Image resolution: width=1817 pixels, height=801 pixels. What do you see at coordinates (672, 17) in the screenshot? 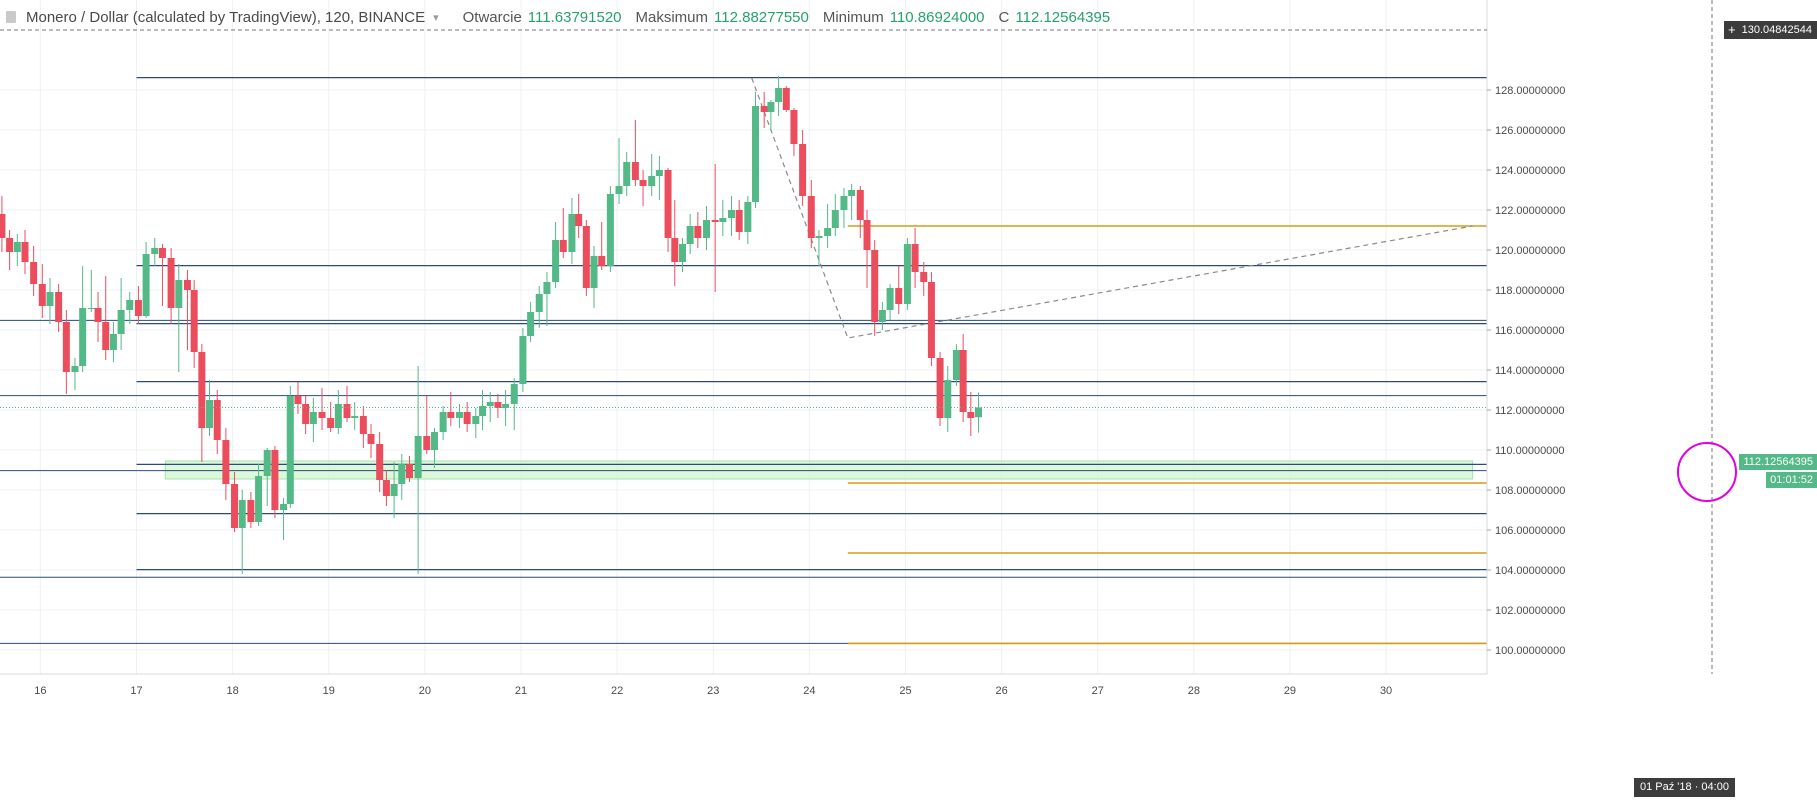
I see `high-label: Maksimum` at bounding box center [672, 17].